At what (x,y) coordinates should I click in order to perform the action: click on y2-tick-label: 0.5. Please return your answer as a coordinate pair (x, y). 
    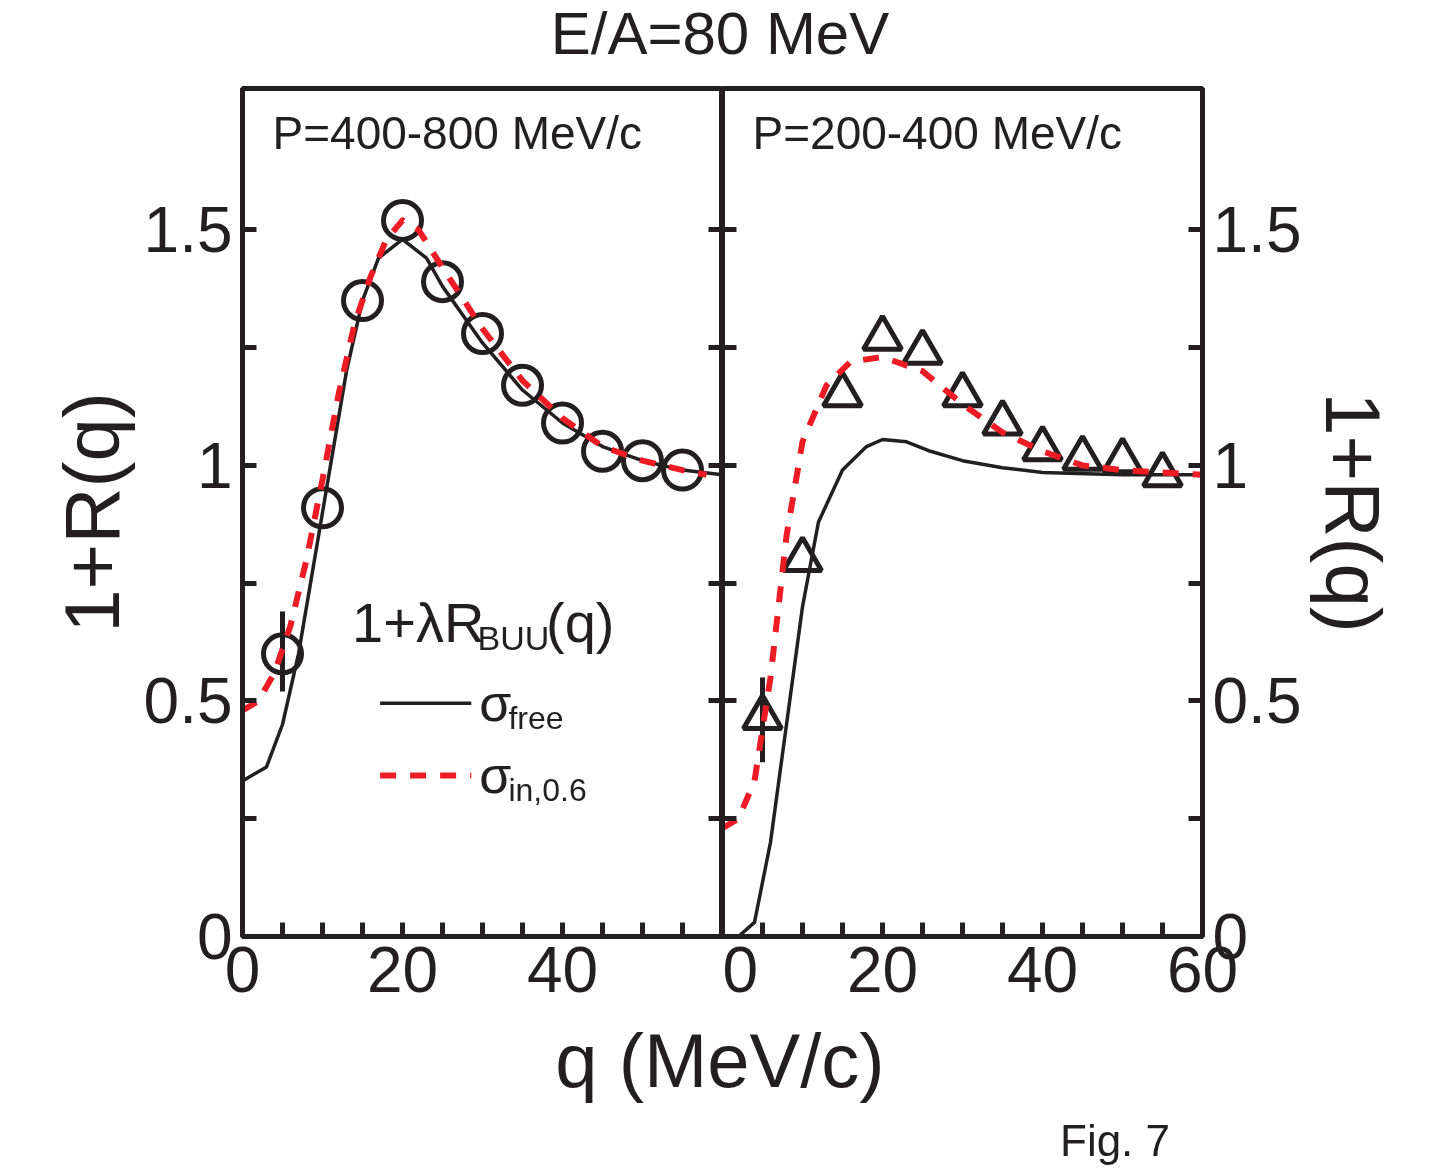
    Looking at the image, I should click on (1257, 701).